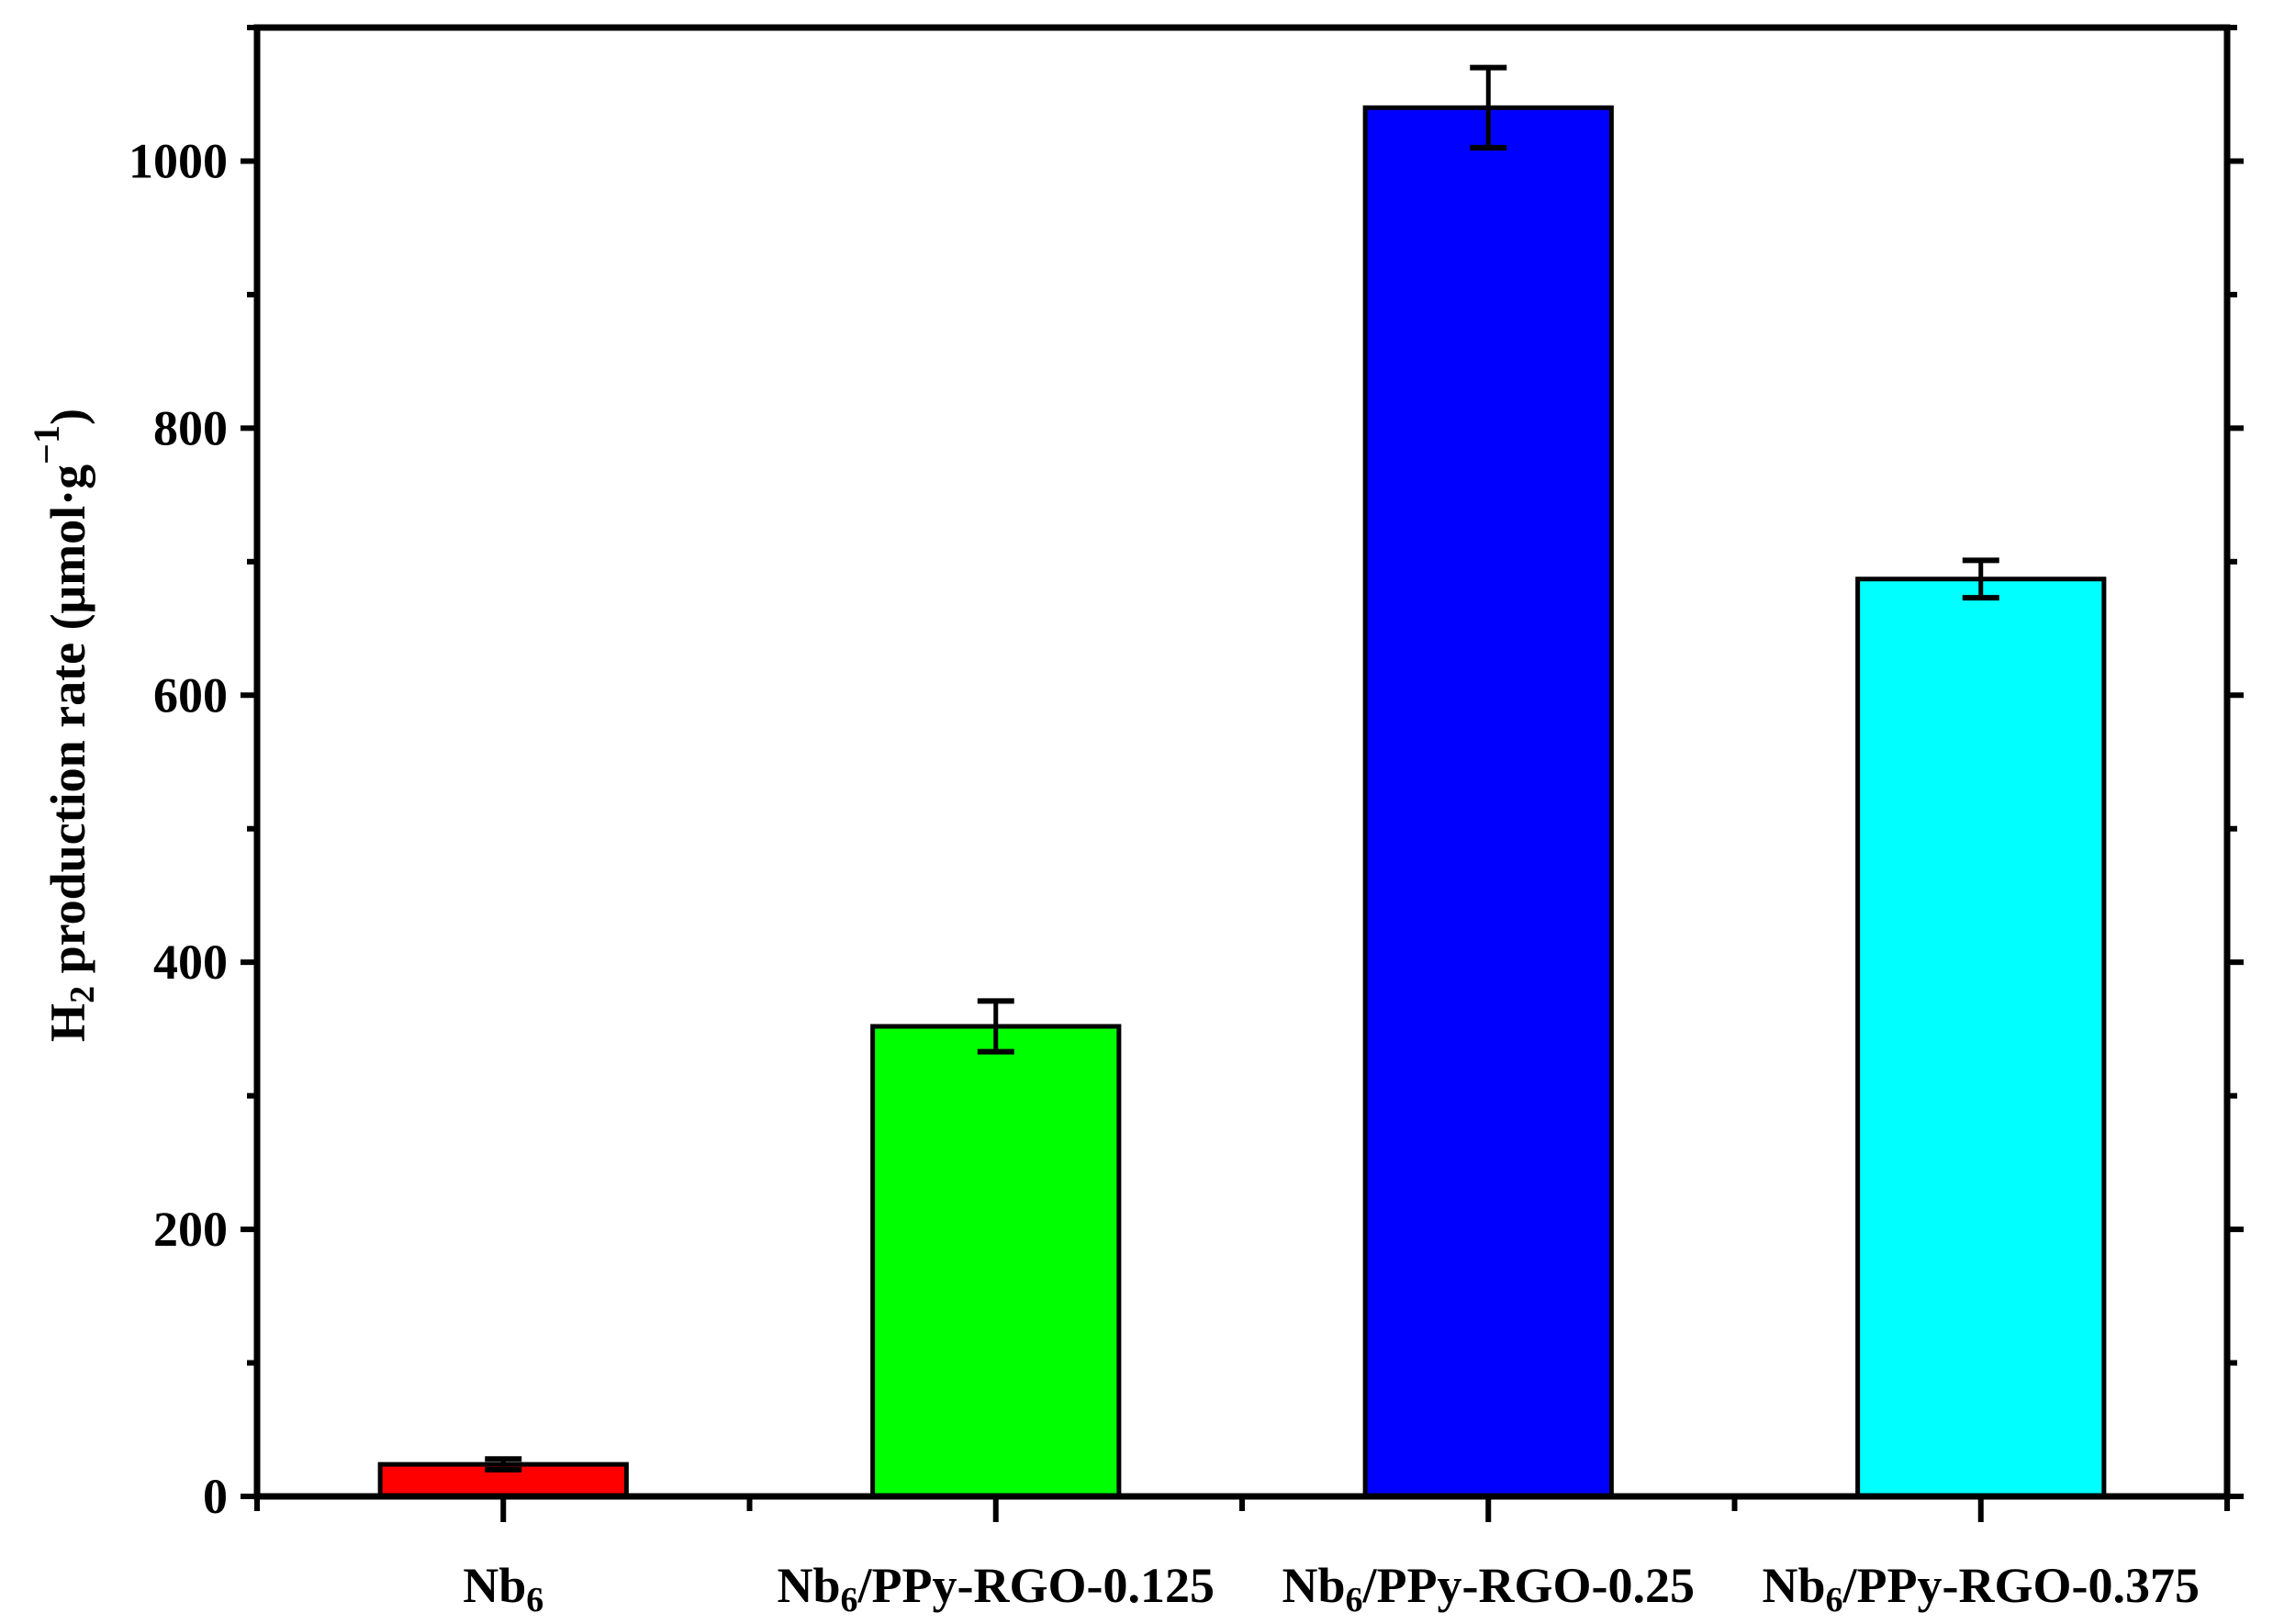 The height and width of the screenshot is (1624, 2273). I want to click on x-tick-label: Nb6/PPy-RGO-0.25, so click(1488, 1588).